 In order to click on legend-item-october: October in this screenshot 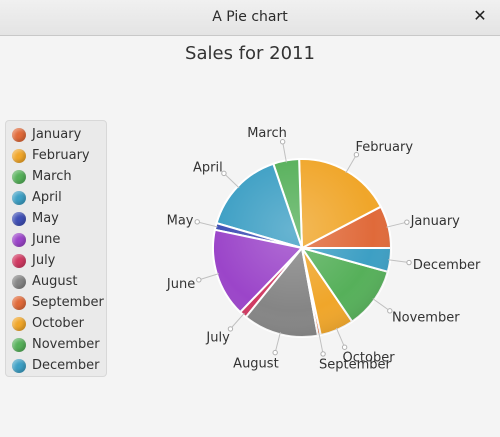, I will do `click(56, 324)`.